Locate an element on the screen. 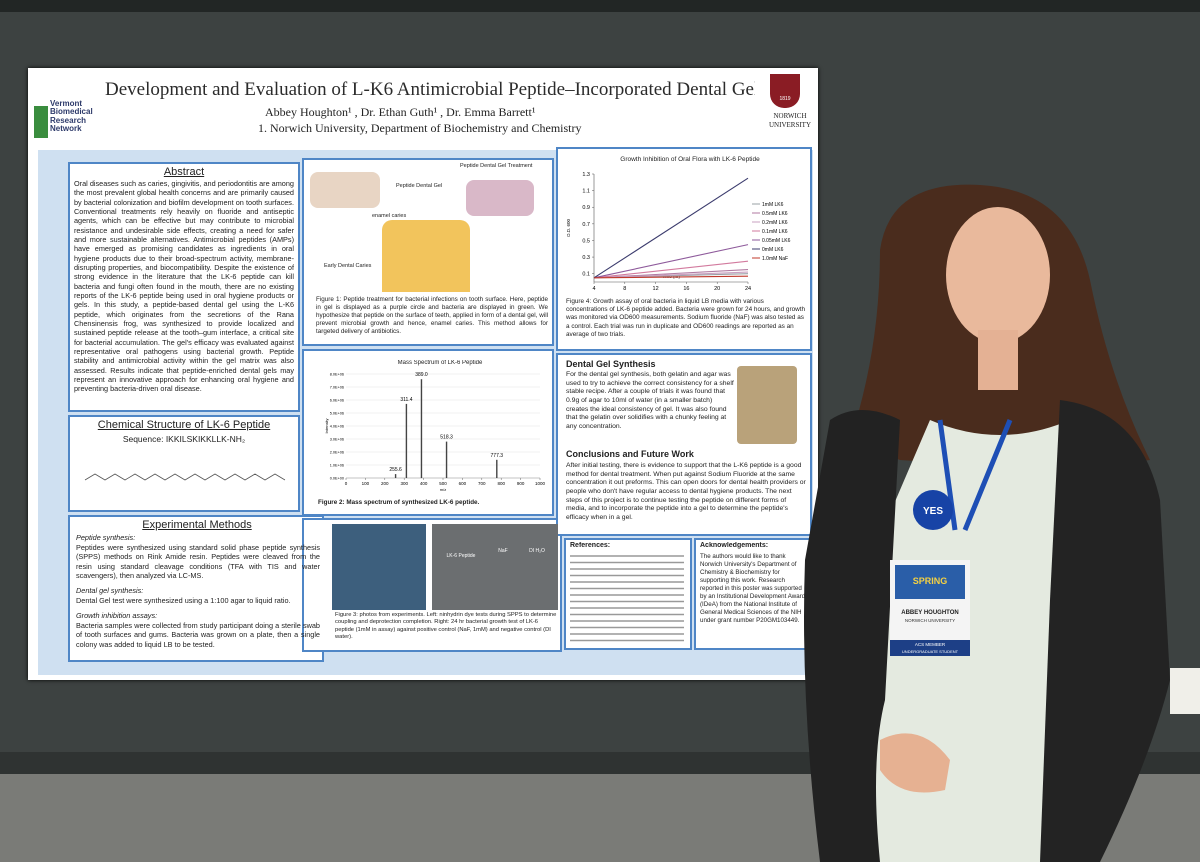  photo-tubes is located at coordinates (379, 567).